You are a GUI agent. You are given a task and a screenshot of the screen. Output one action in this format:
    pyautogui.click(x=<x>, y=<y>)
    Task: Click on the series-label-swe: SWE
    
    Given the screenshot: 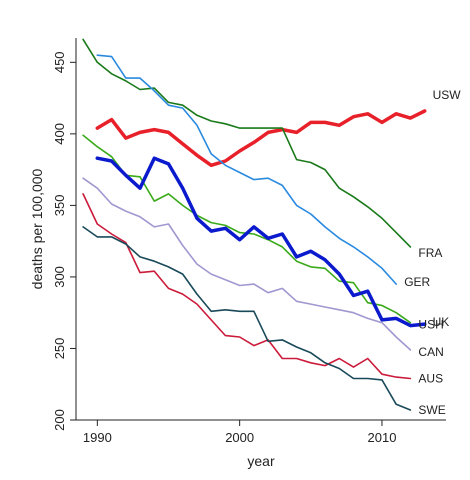 What is the action you would take?
    pyautogui.click(x=431, y=410)
    